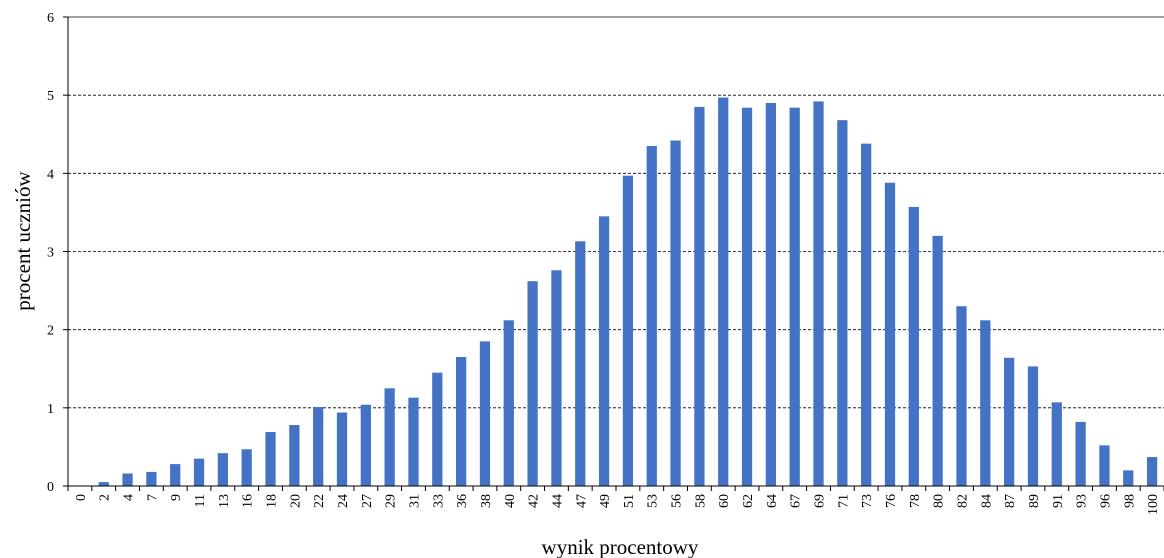  What do you see at coordinates (50, 96) in the screenshot?
I see `y-tick-label: 5` at bounding box center [50, 96].